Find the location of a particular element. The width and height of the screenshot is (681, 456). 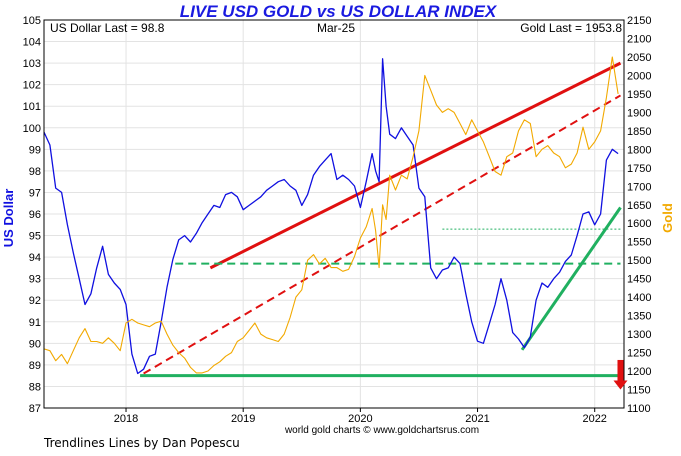

y-tick-label-left: 104 is located at coordinates (32, 43).